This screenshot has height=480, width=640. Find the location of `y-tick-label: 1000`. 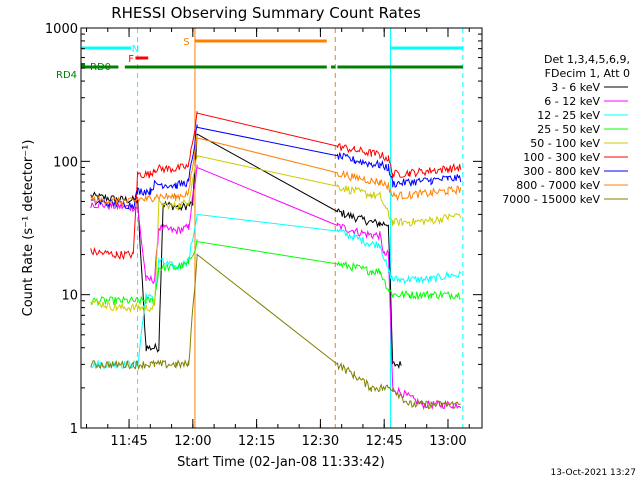

y-tick-label: 1000 is located at coordinates (61, 29).